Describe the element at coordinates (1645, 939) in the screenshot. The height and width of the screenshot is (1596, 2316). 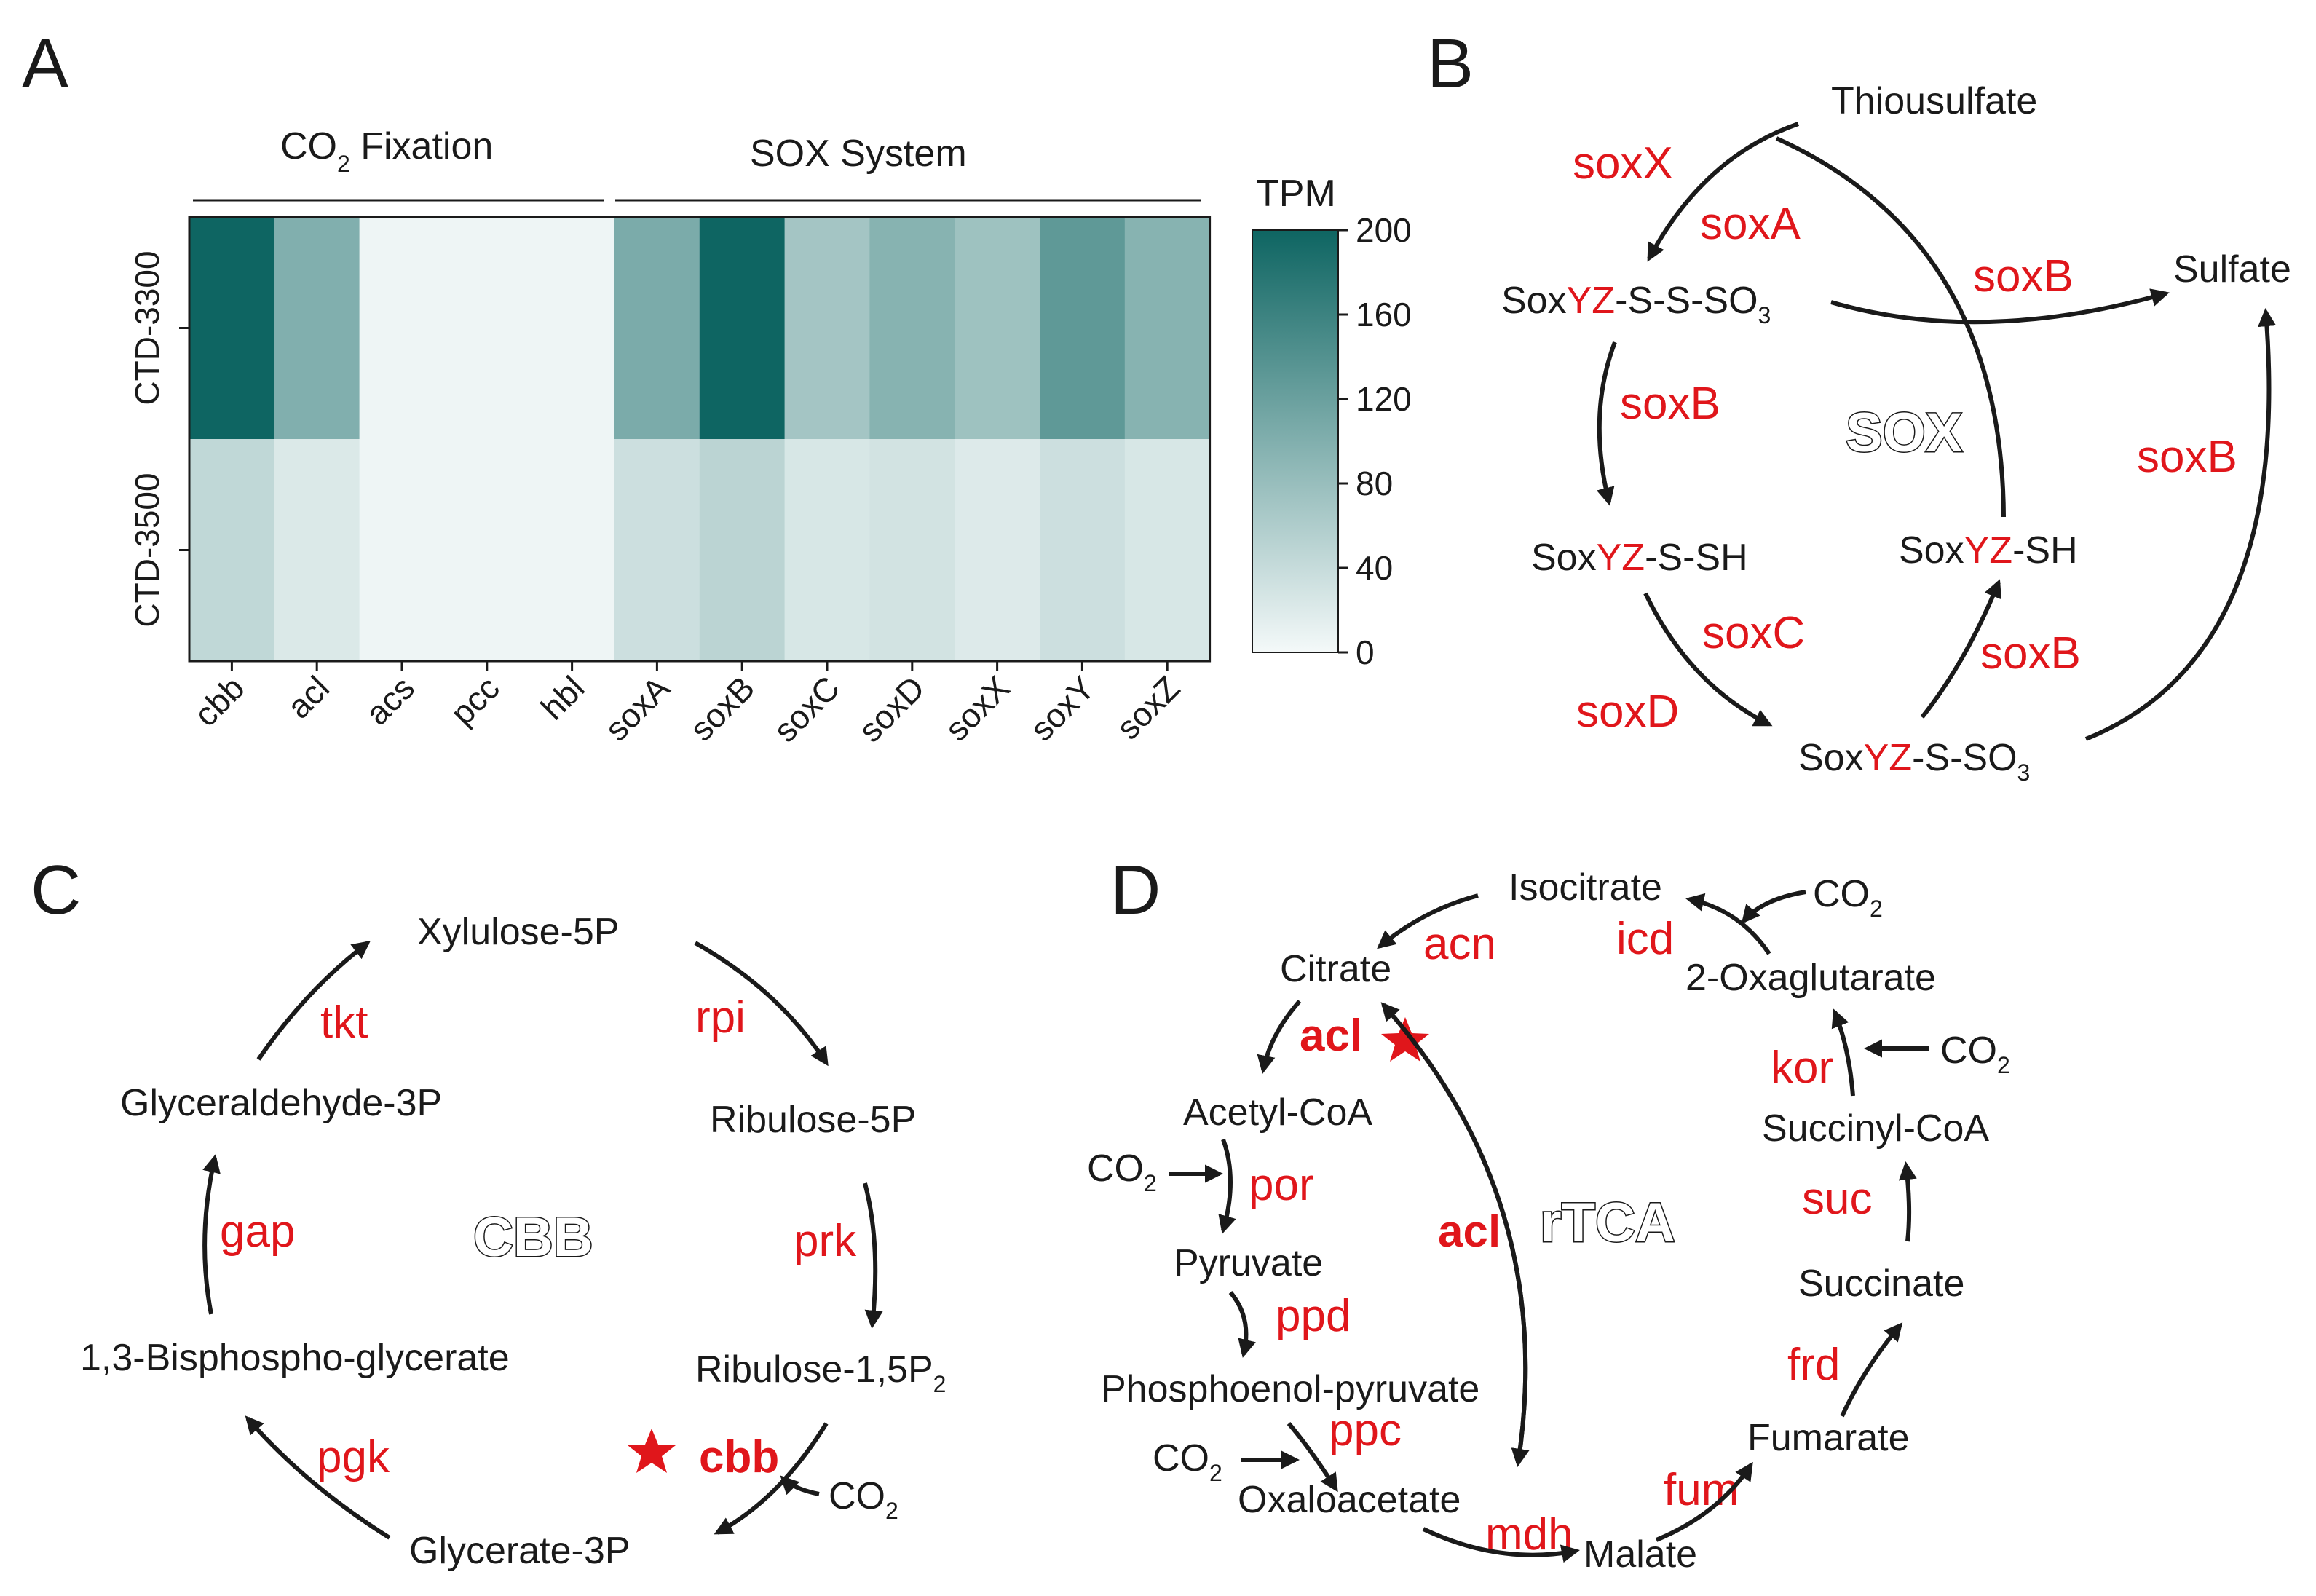
I see `enzyme-icd: icd` at that location.